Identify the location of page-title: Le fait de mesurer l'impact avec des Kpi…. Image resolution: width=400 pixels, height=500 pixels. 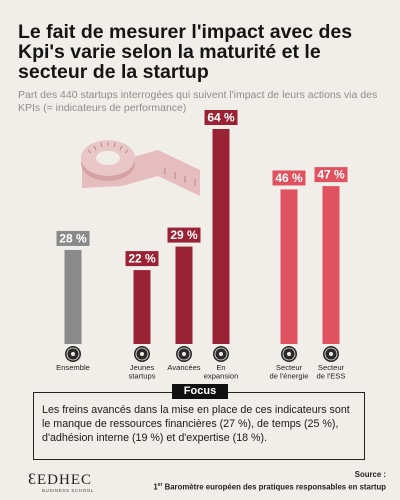
(185, 52).